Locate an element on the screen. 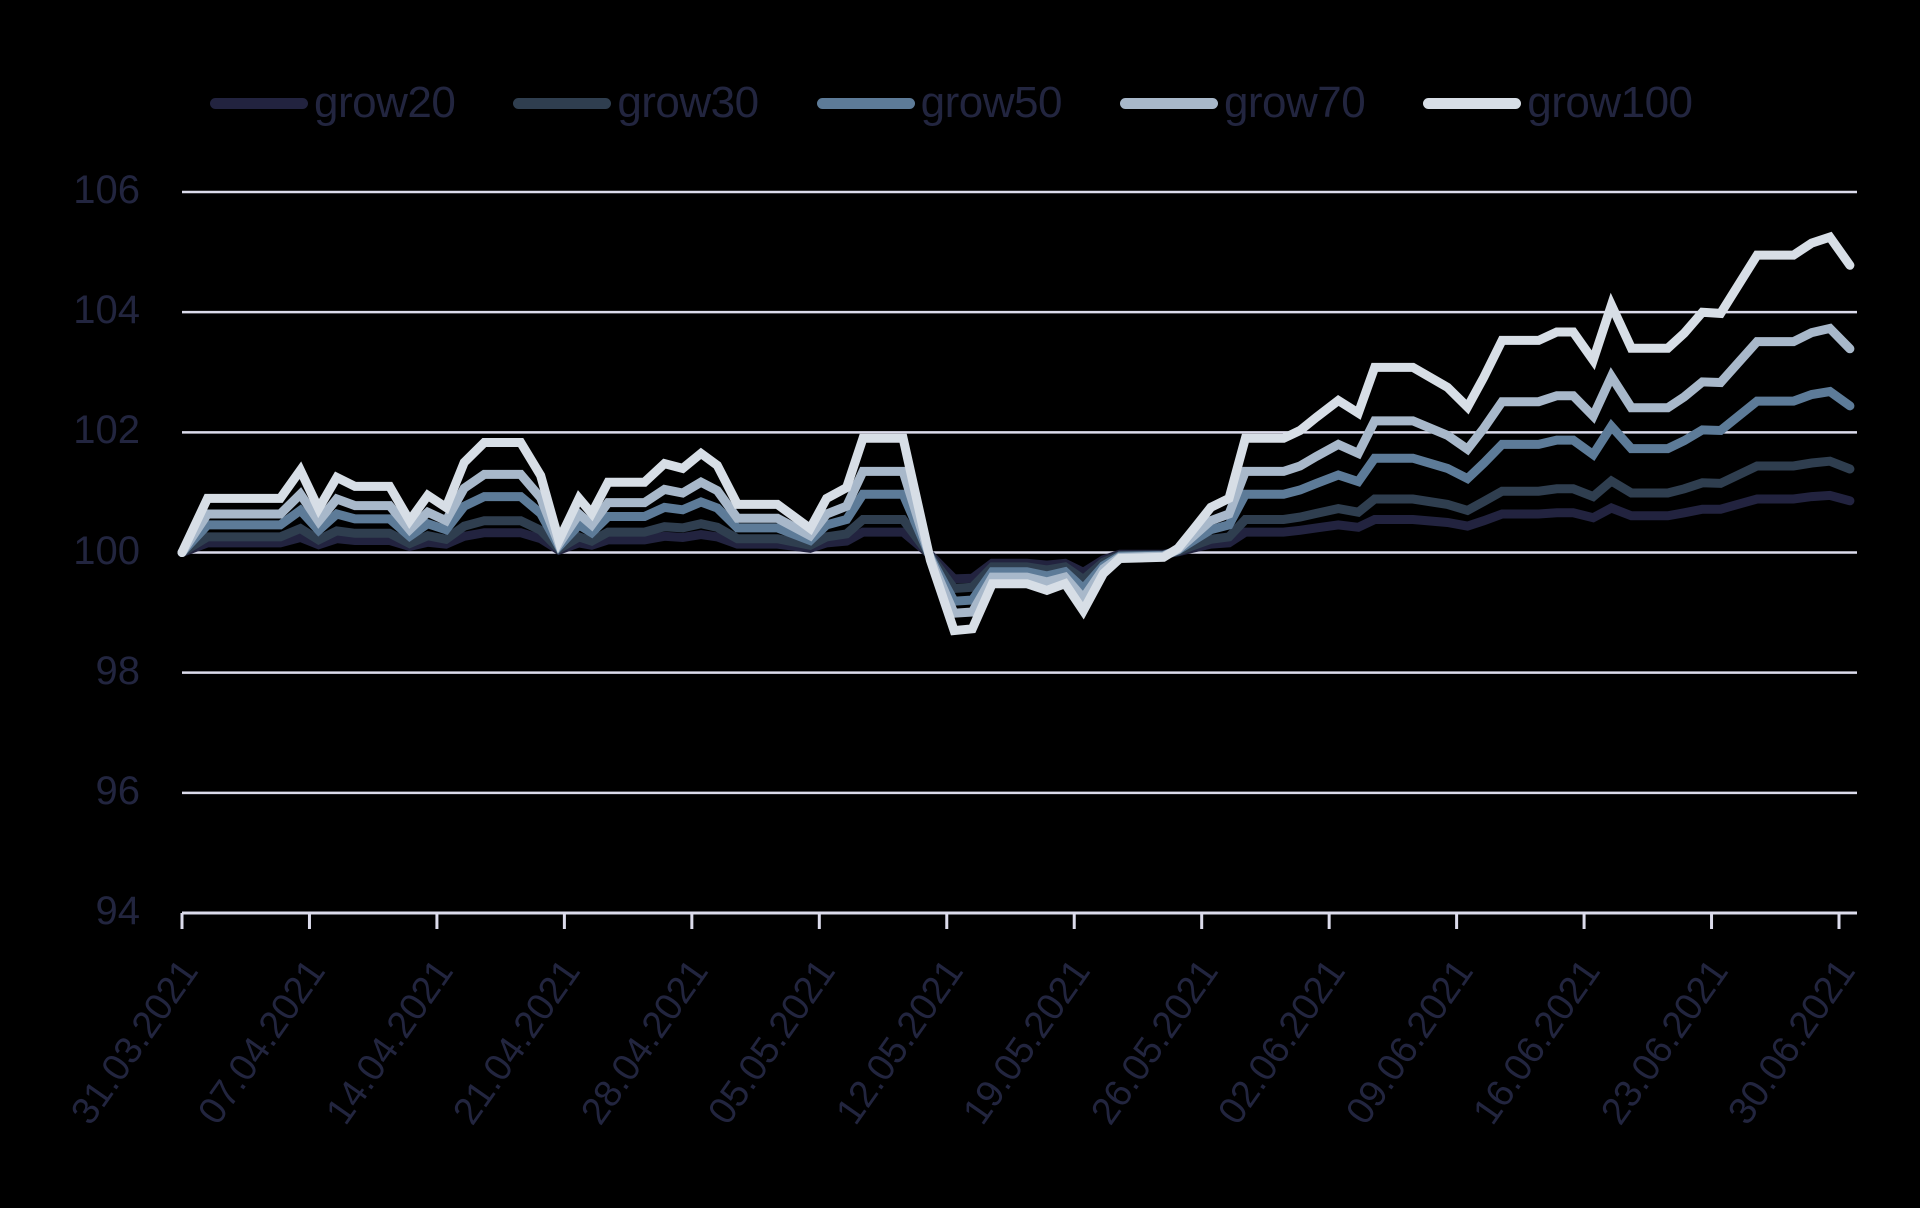  legend-item-grow20: grow20 is located at coordinates (333, 103).